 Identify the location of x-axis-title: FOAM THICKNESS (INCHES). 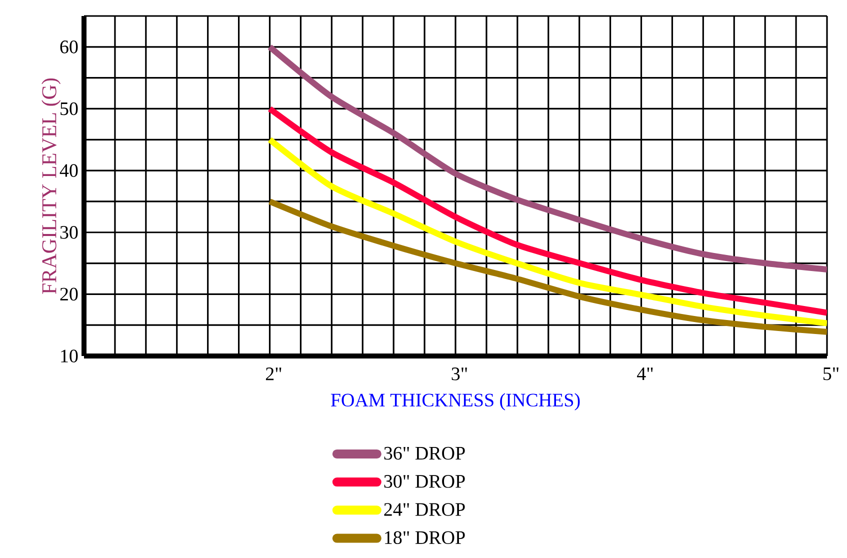
(455, 401).